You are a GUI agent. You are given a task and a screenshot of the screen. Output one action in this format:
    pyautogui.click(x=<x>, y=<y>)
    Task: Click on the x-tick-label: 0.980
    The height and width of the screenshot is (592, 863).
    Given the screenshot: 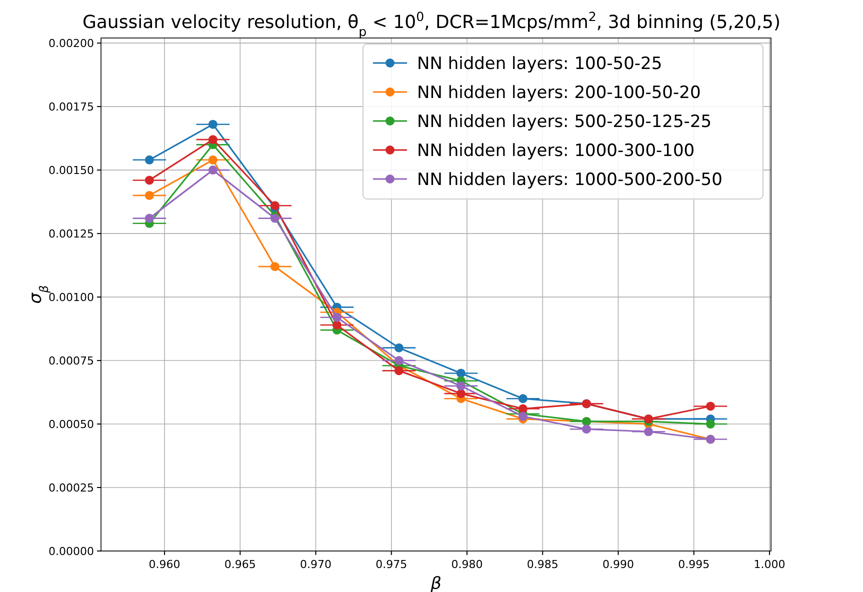 What is the action you would take?
    pyautogui.click(x=467, y=564)
    